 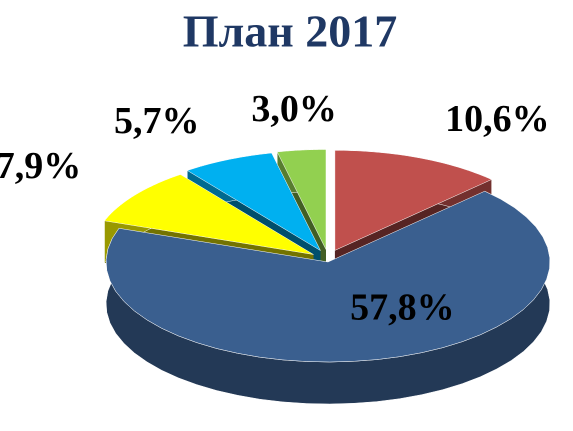 I want to click on data-label: 57,8%, so click(x=402, y=307).